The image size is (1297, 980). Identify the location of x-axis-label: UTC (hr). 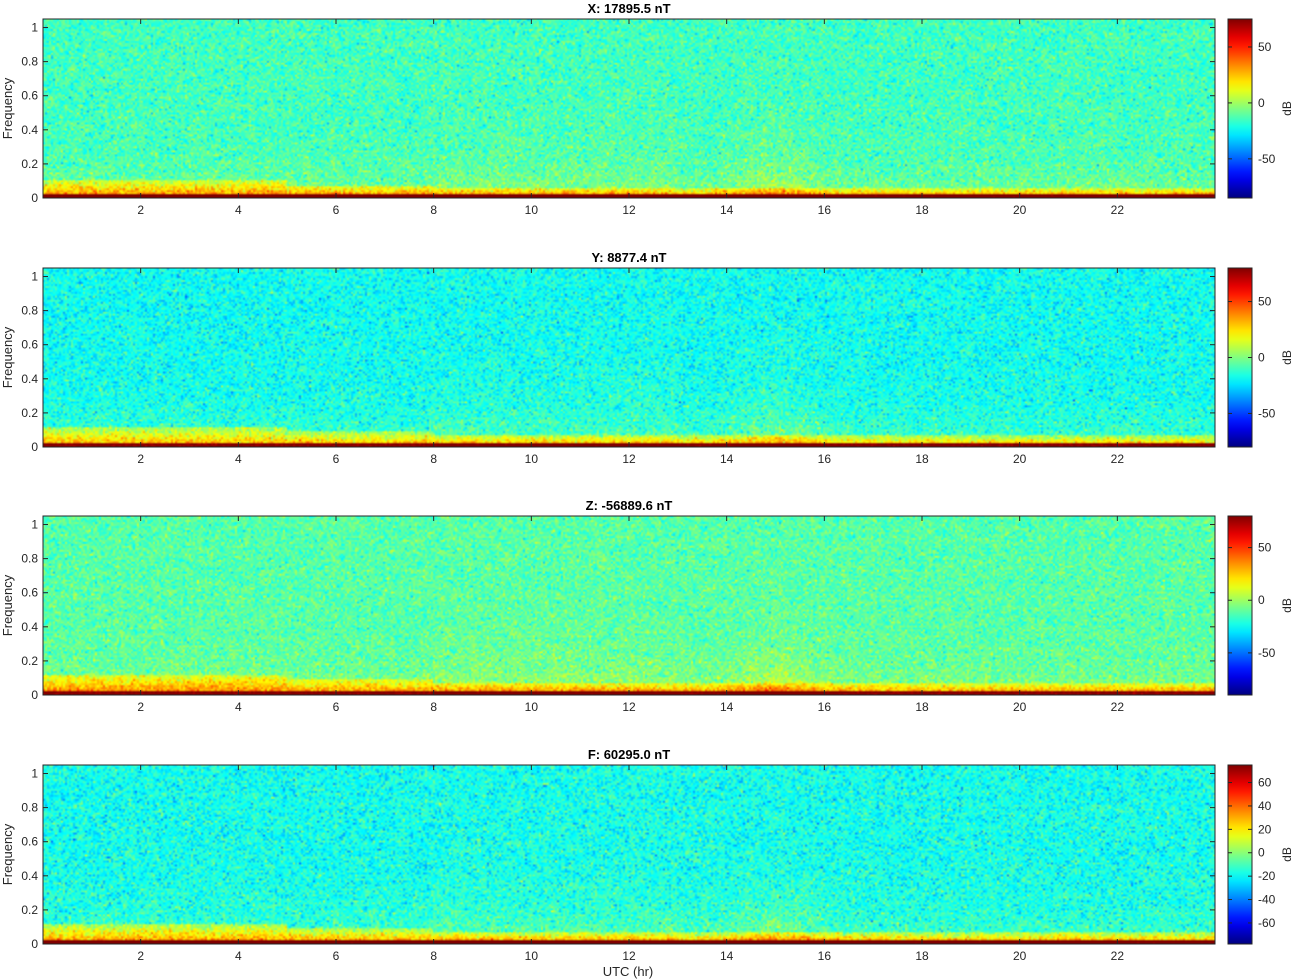
(628, 971).